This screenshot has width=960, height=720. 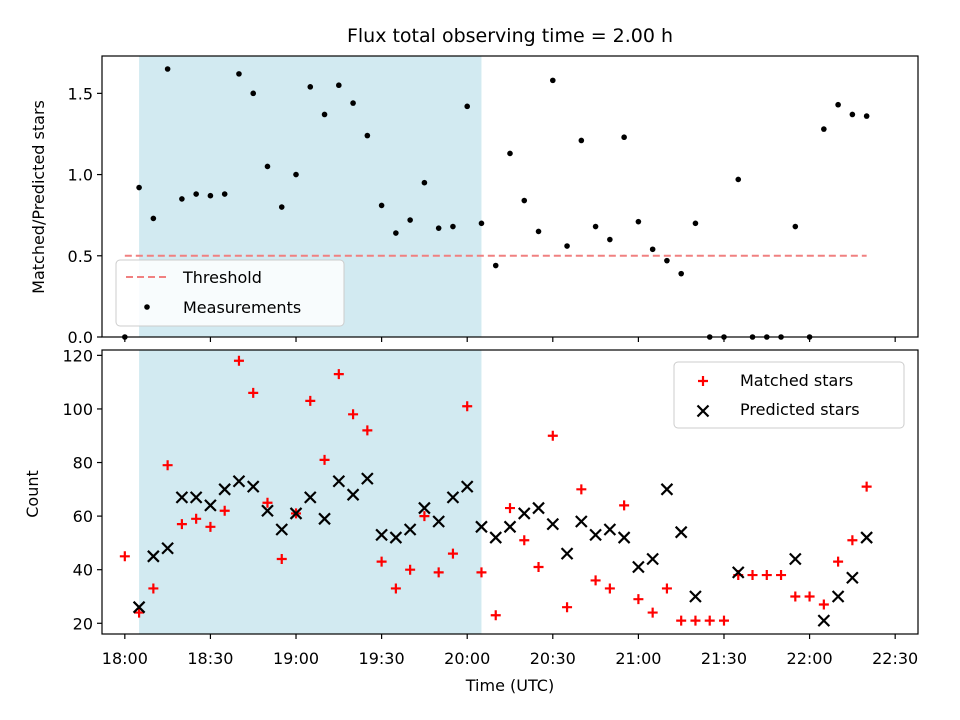 What do you see at coordinates (32, 494) in the screenshot?
I see `count-y-axis-label: Count` at bounding box center [32, 494].